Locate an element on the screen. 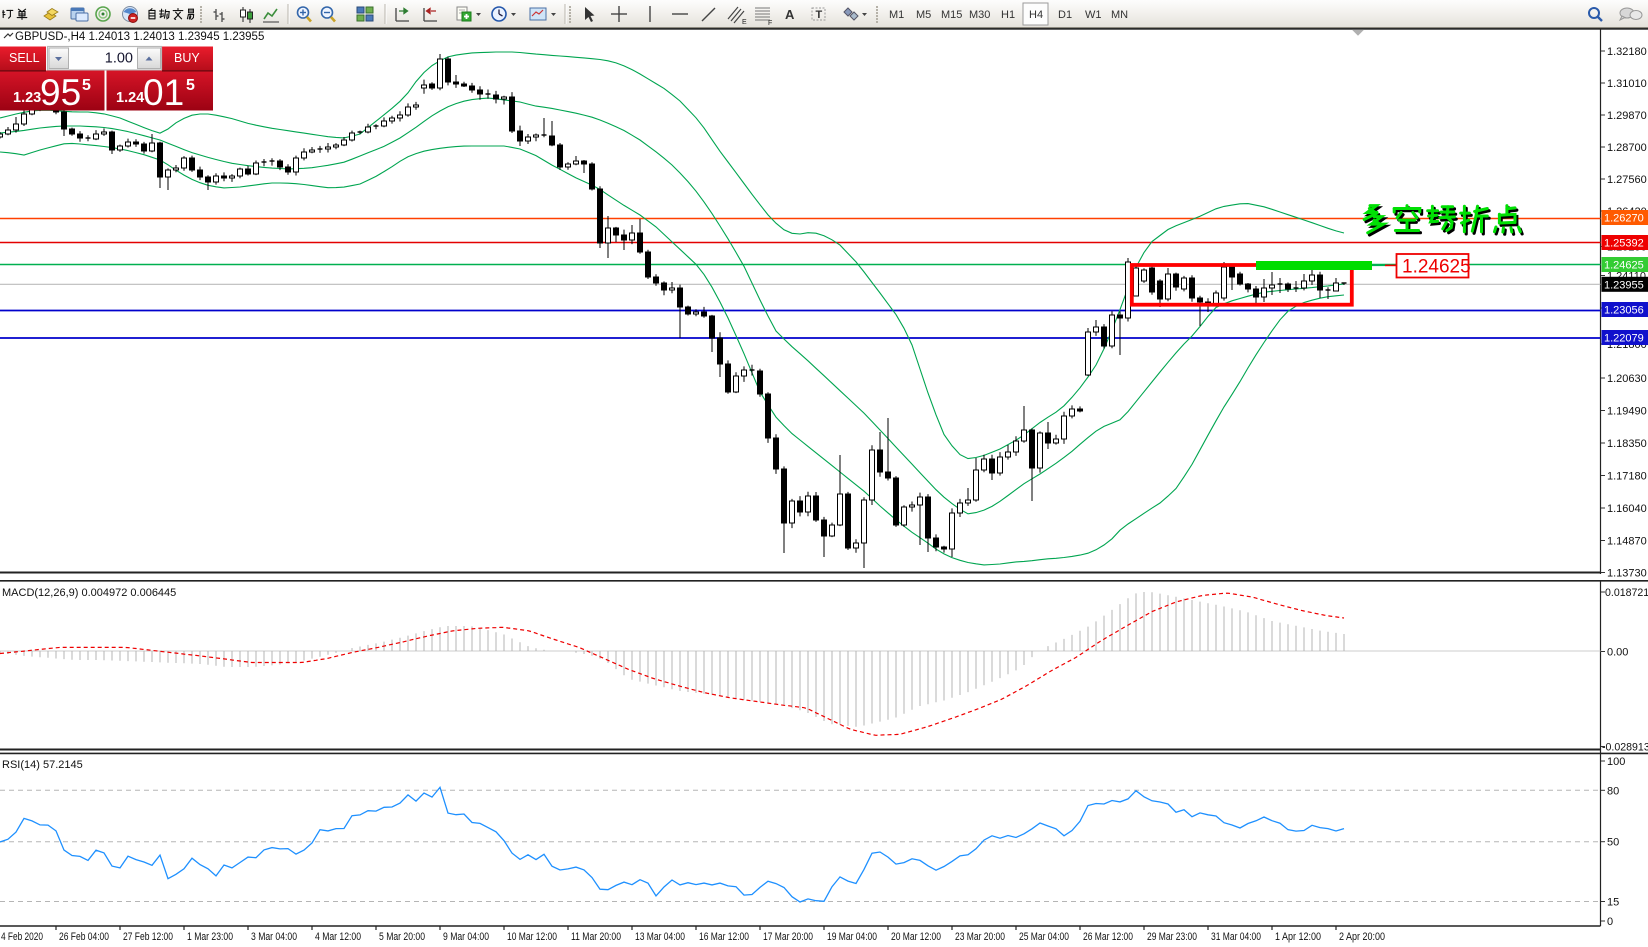 Image resolution: width=1648 pixels, height=947 pixels. svg-text: SELL is located at coordinates (24, 58).